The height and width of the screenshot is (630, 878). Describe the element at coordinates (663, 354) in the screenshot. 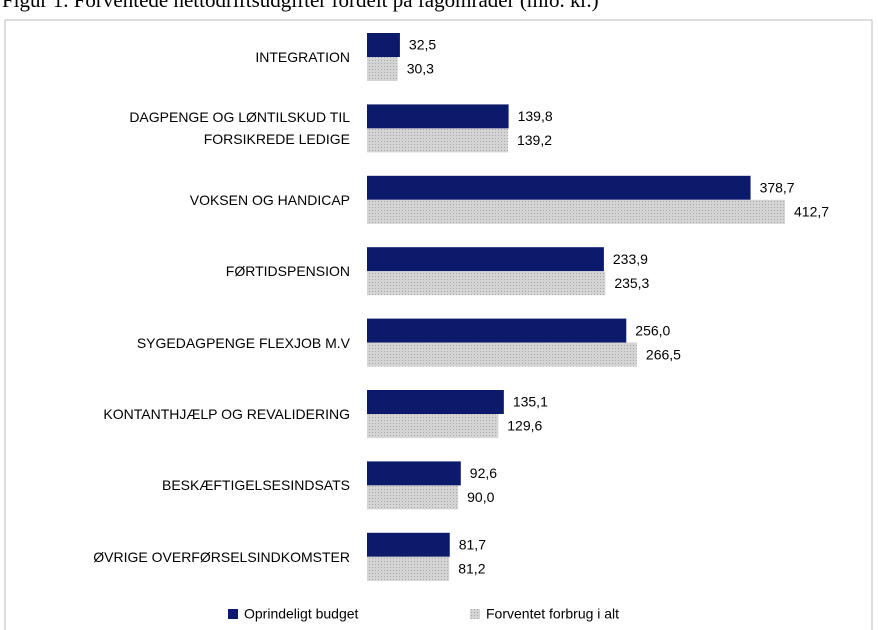

I see `value-label: 266,5` at that location.